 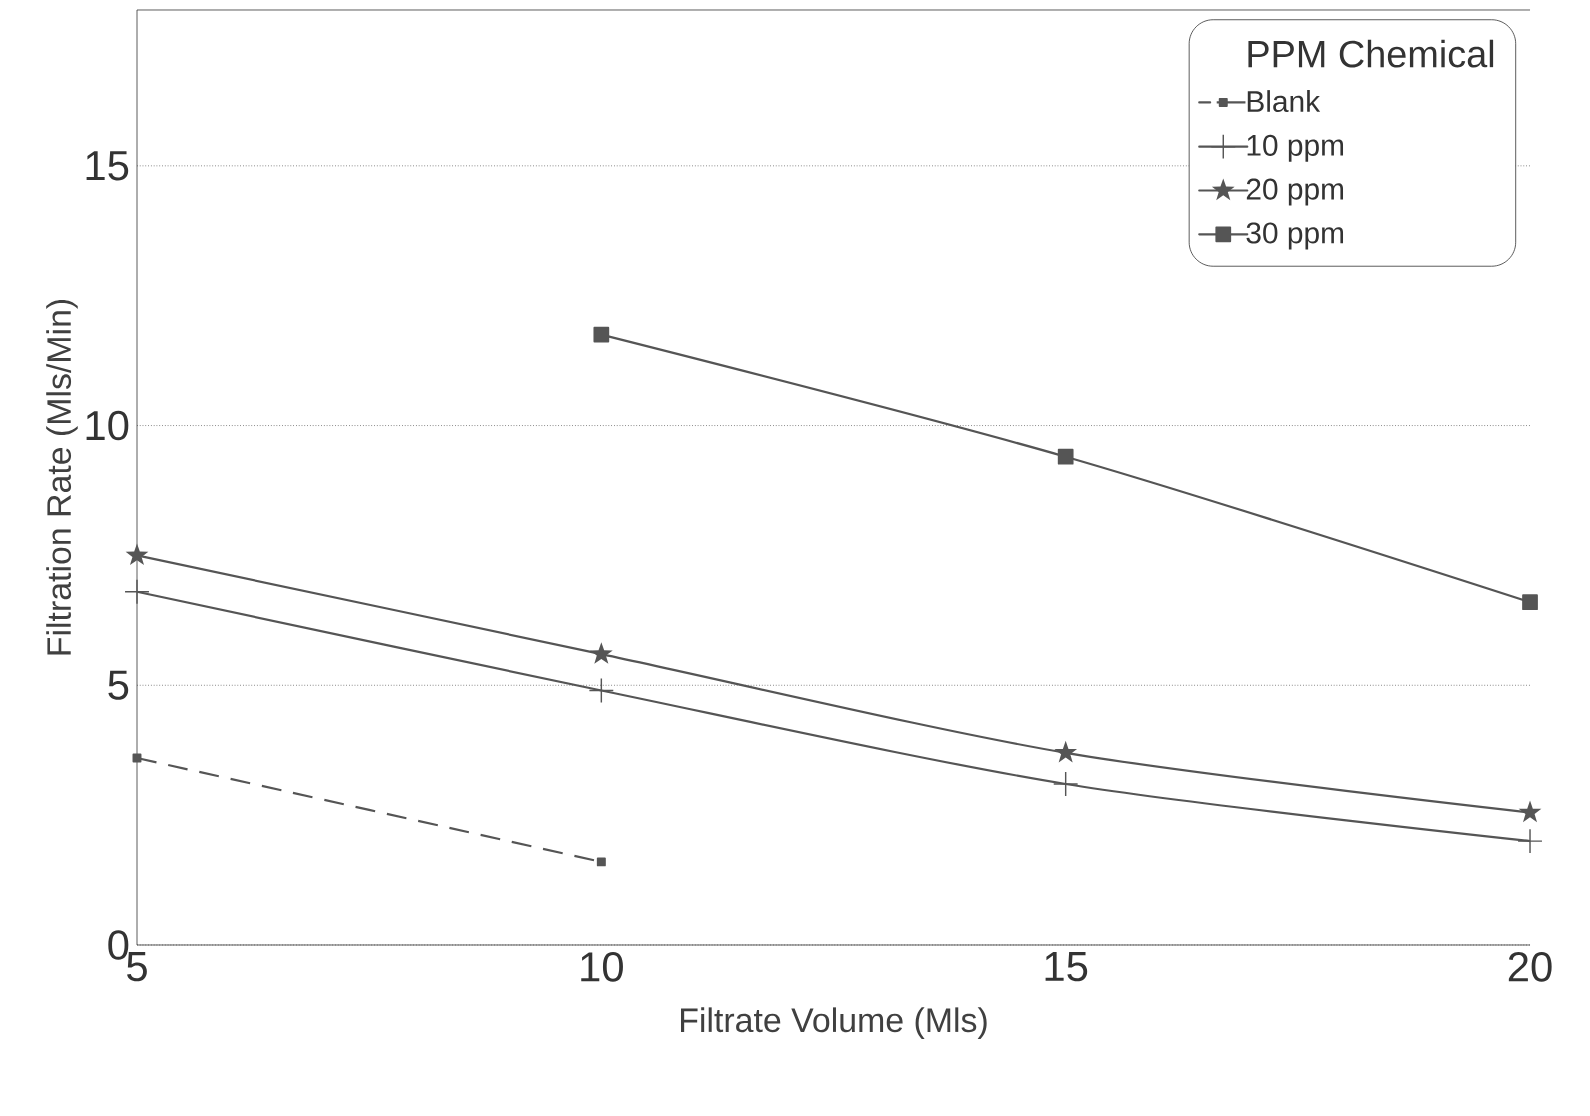 What do you see at coordinates (1530, 967) in the screenshot?
I see `x-tick-label: 20` at bounding box center [1530, 967].